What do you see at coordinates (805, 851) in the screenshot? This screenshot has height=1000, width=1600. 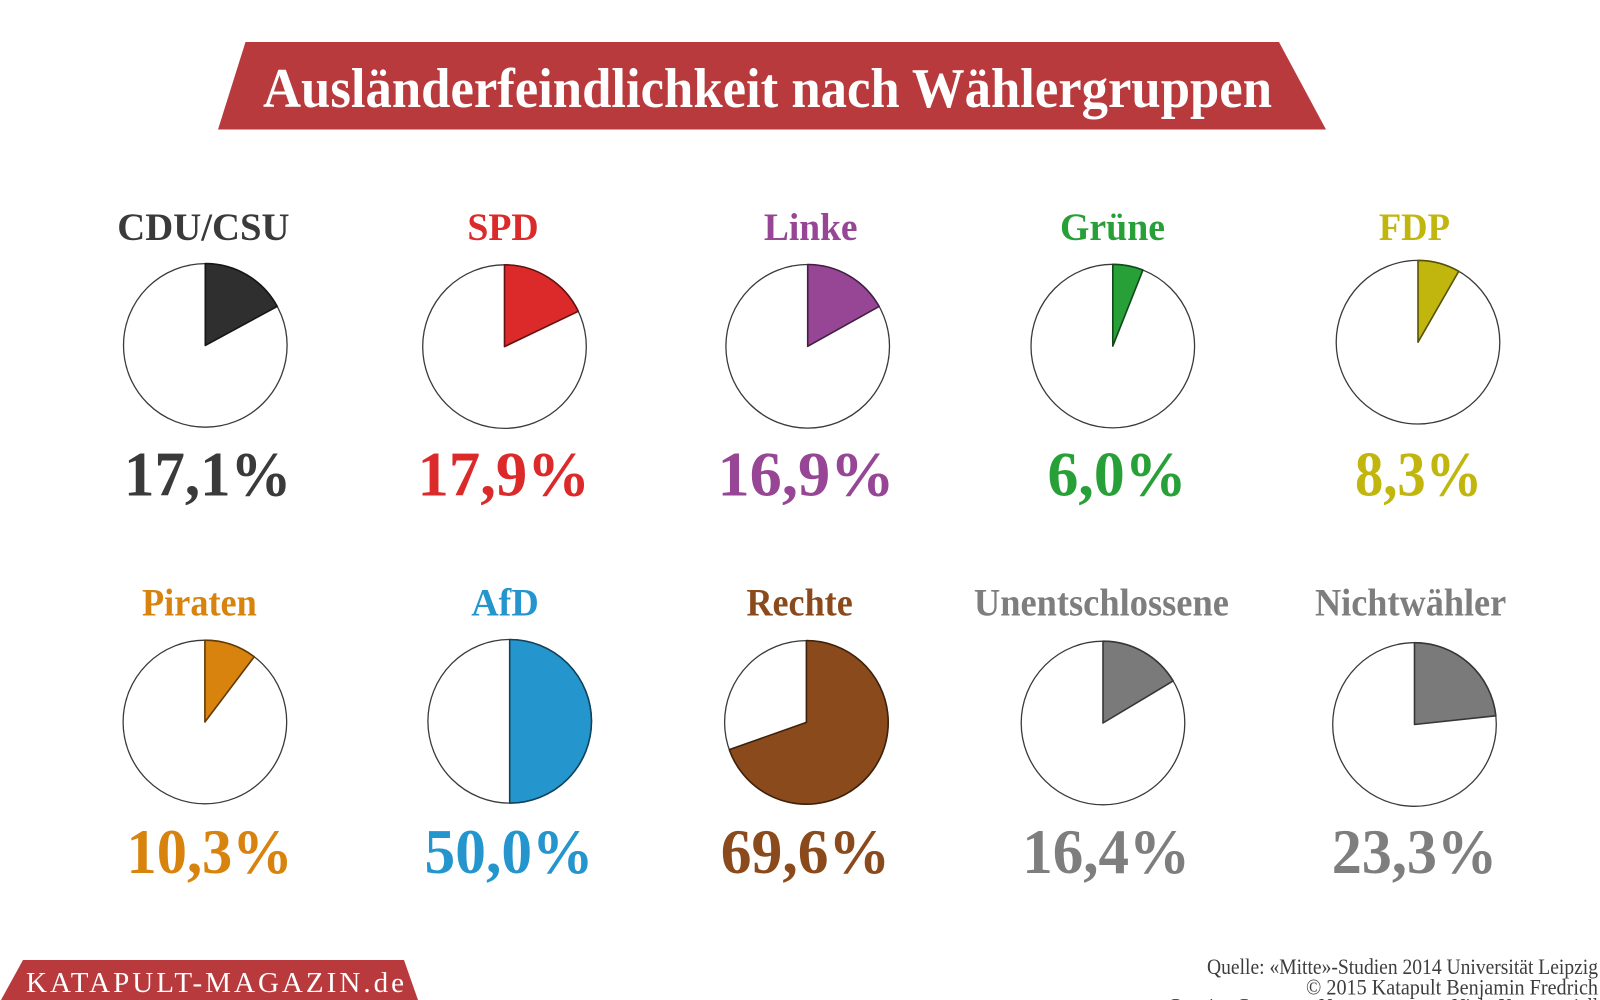 I see `svg-text: 69,6%` at bounding box center [805, 851].